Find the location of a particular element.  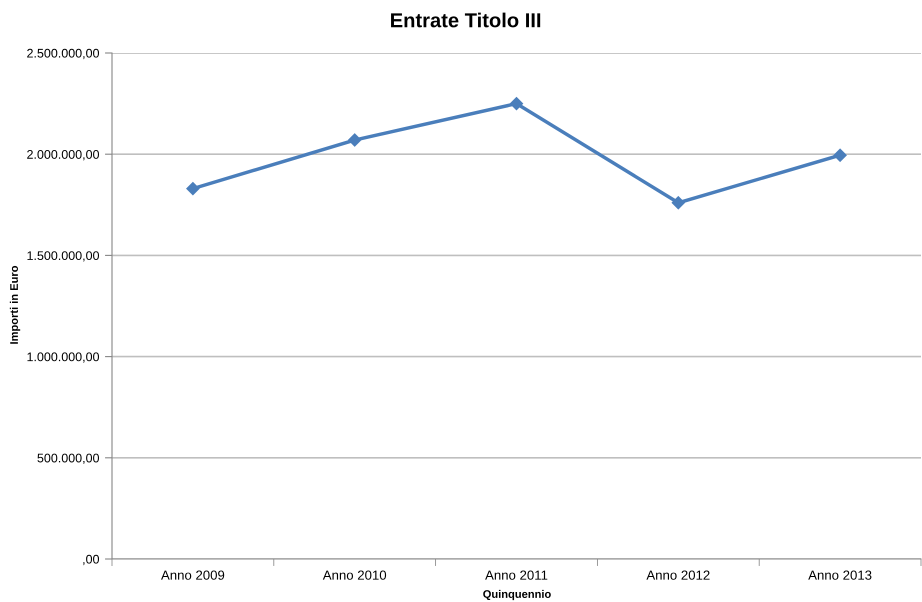

y-tick-label: 2.000.000,00 is located at coordinates (63, 155).